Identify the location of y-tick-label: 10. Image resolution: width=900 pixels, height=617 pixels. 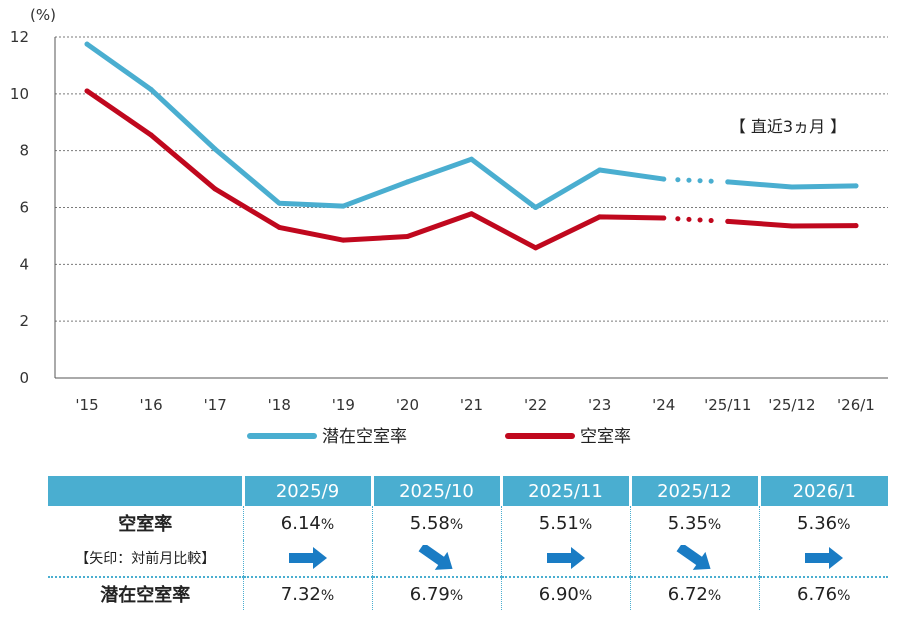
(19, 94).